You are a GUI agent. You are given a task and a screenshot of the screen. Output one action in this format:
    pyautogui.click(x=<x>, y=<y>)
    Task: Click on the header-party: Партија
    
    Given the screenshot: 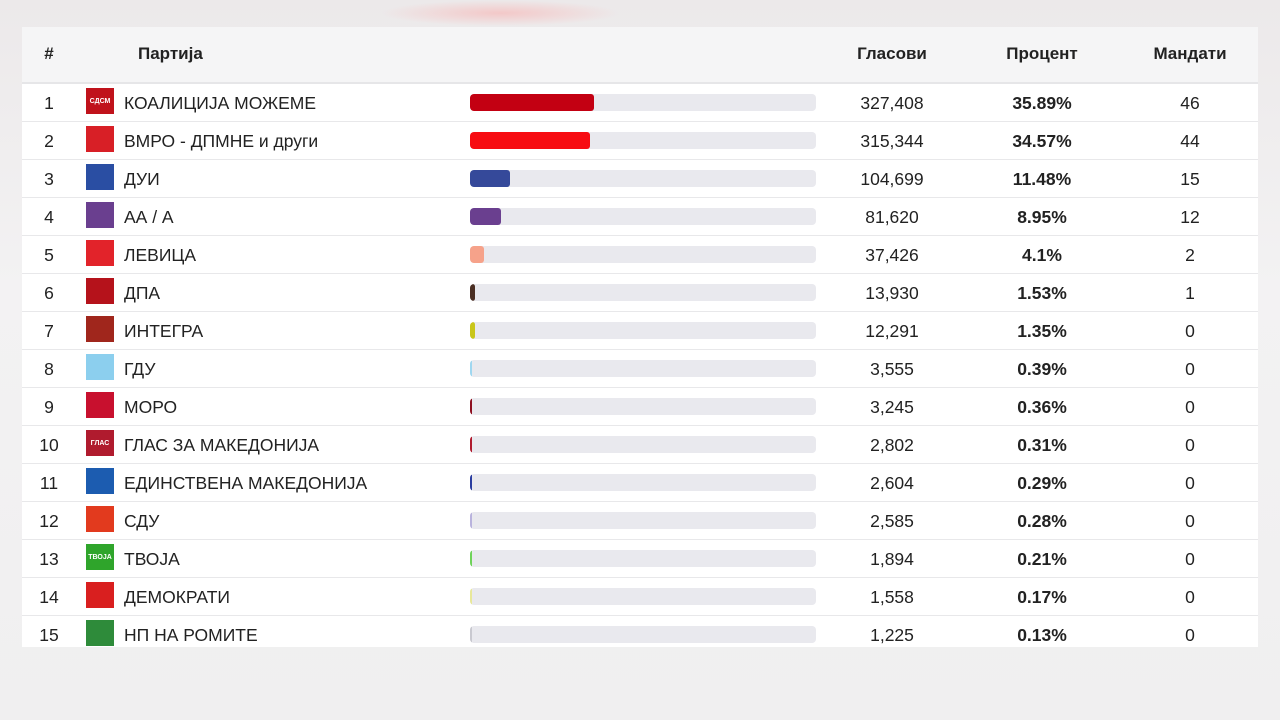 What is the action you would take?
    pyautogui.click(x=170, y=53)
    